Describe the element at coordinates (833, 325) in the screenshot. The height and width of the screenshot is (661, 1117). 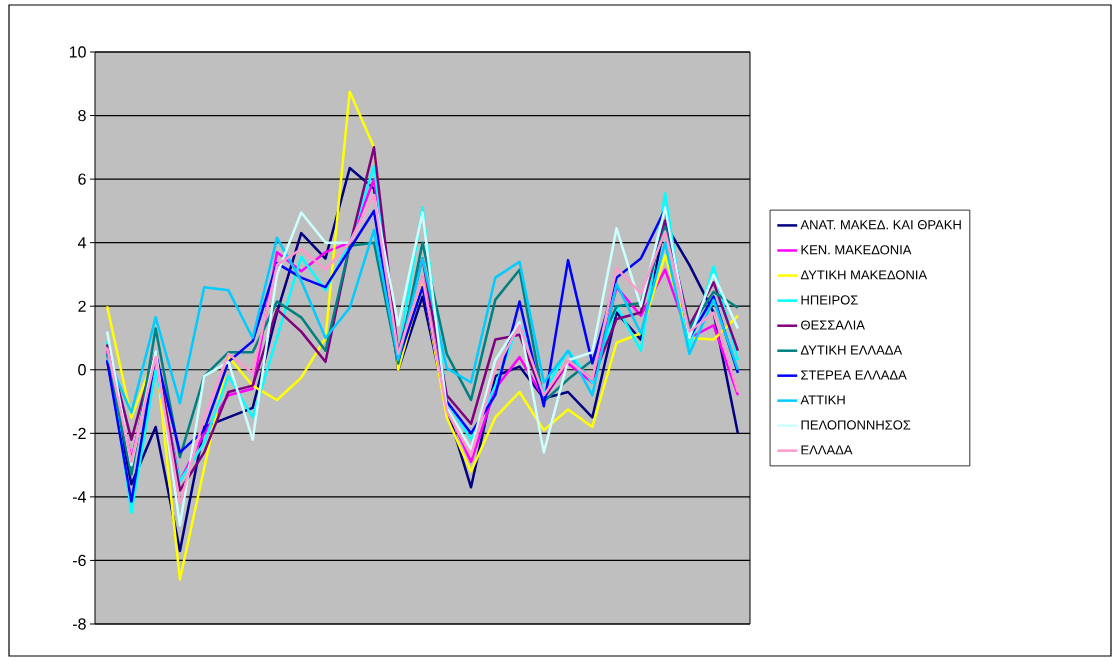
I see `legend-label: ΘΕΣΣΑΛΙΑ` at that location.